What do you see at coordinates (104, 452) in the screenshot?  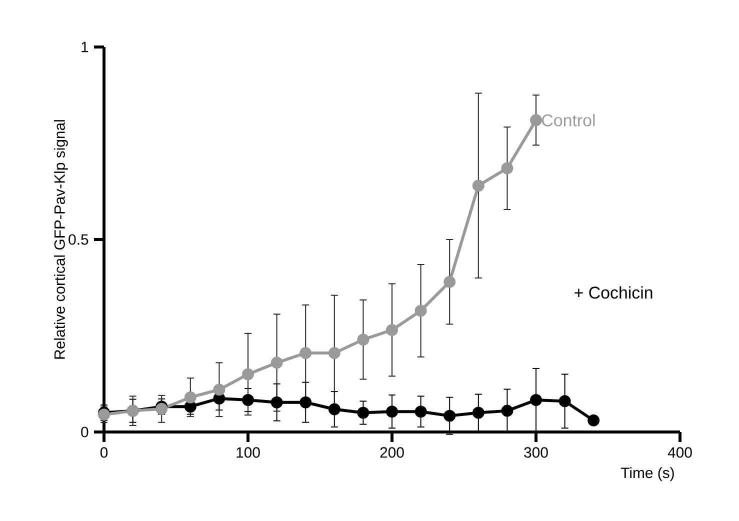 I see `x-tick-label: 0` at bounding box center [104, 452].